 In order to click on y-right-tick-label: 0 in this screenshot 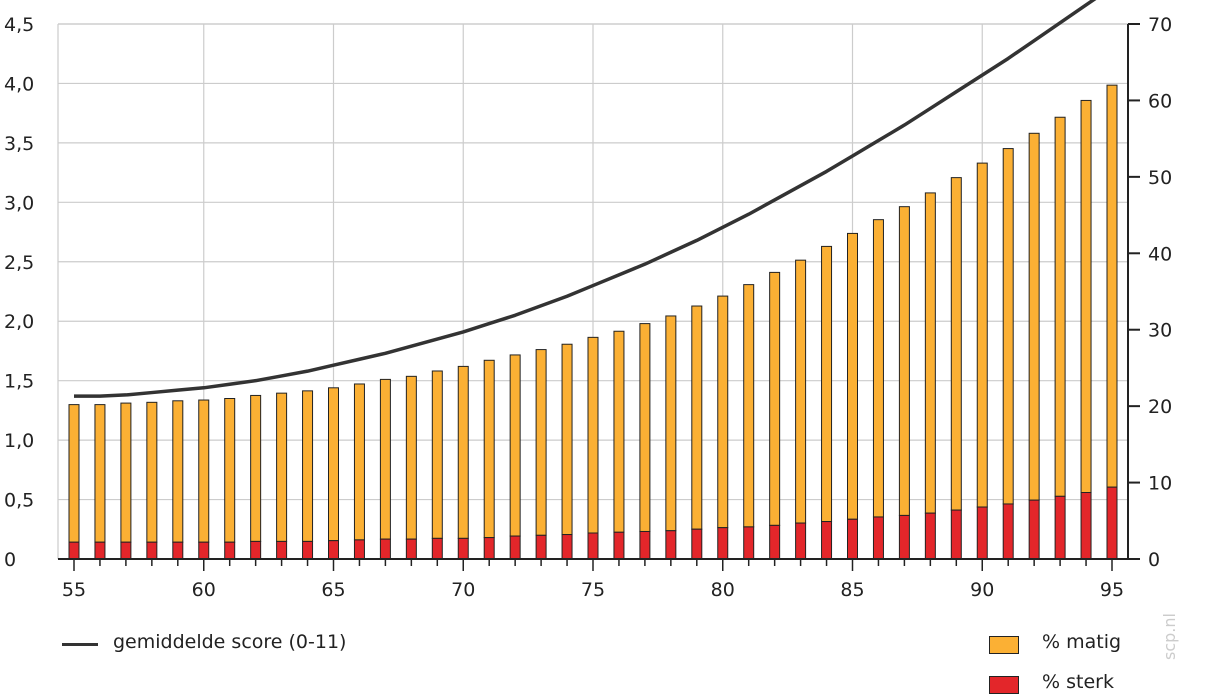, I will do `click(1154, 560)`.